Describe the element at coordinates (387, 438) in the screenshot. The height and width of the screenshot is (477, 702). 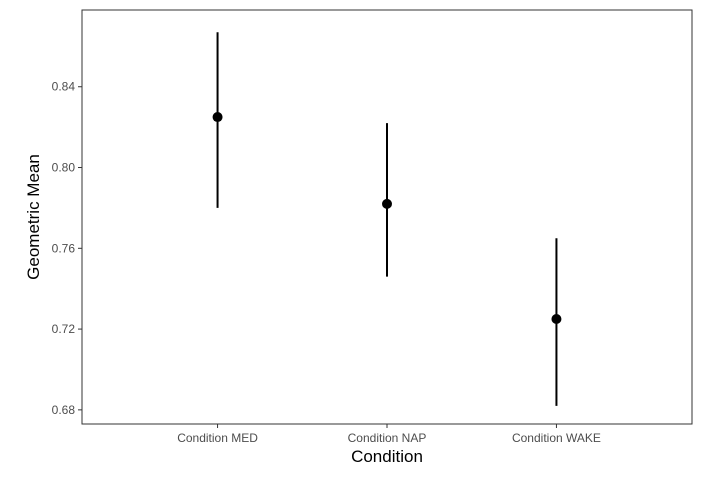
I see `x-tick-label: Condition NAP` at that location.